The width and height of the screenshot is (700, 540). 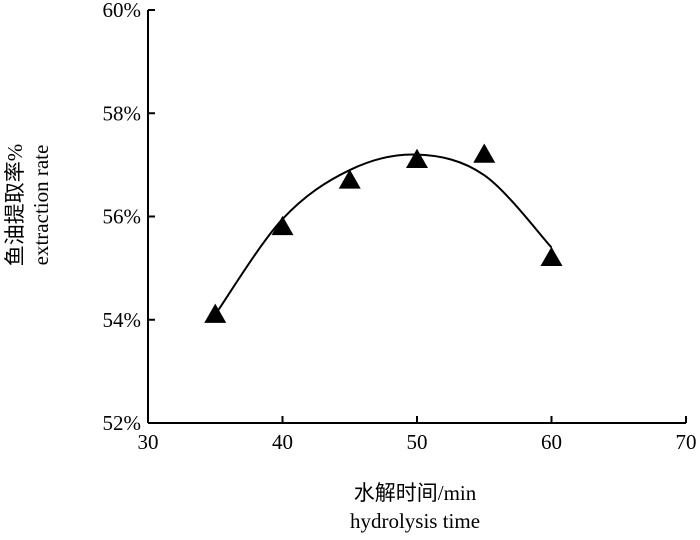 I want to click on y-ticks: 52% 54% 56% 58% 60%, so click(x=129, y=217).